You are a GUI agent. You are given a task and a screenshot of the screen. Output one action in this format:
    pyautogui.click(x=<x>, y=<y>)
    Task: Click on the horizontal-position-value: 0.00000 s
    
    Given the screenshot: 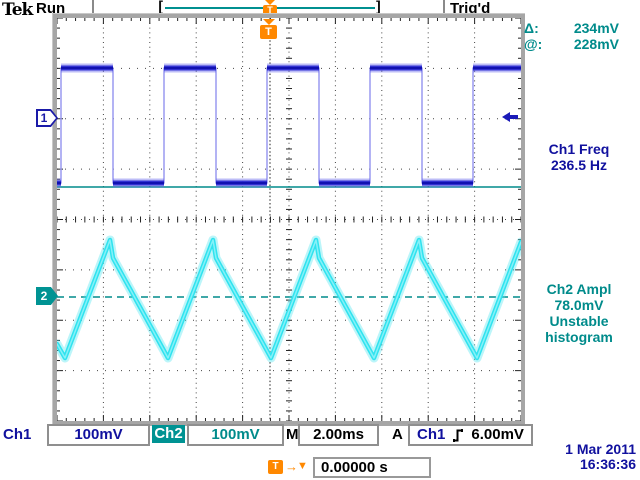 What is the action you would take?
    pyautogui.click(x=372, y=467)
    